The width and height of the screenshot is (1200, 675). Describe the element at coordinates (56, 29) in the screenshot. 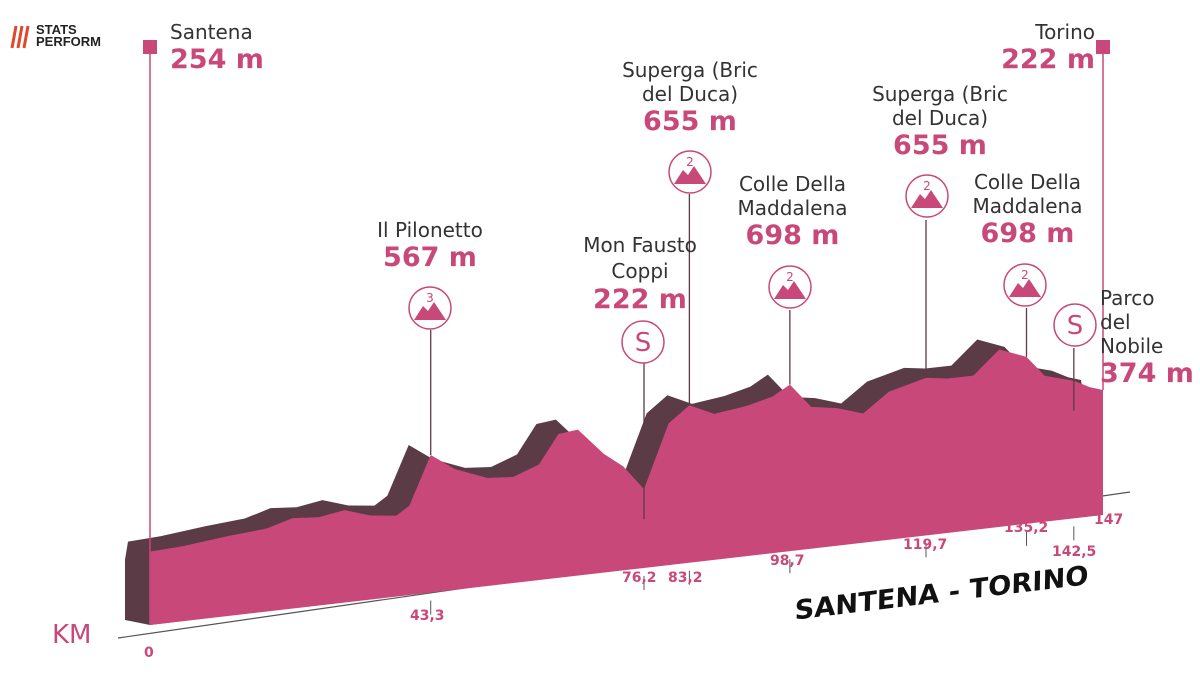

I see `logo-text-1: STATS` at that location.